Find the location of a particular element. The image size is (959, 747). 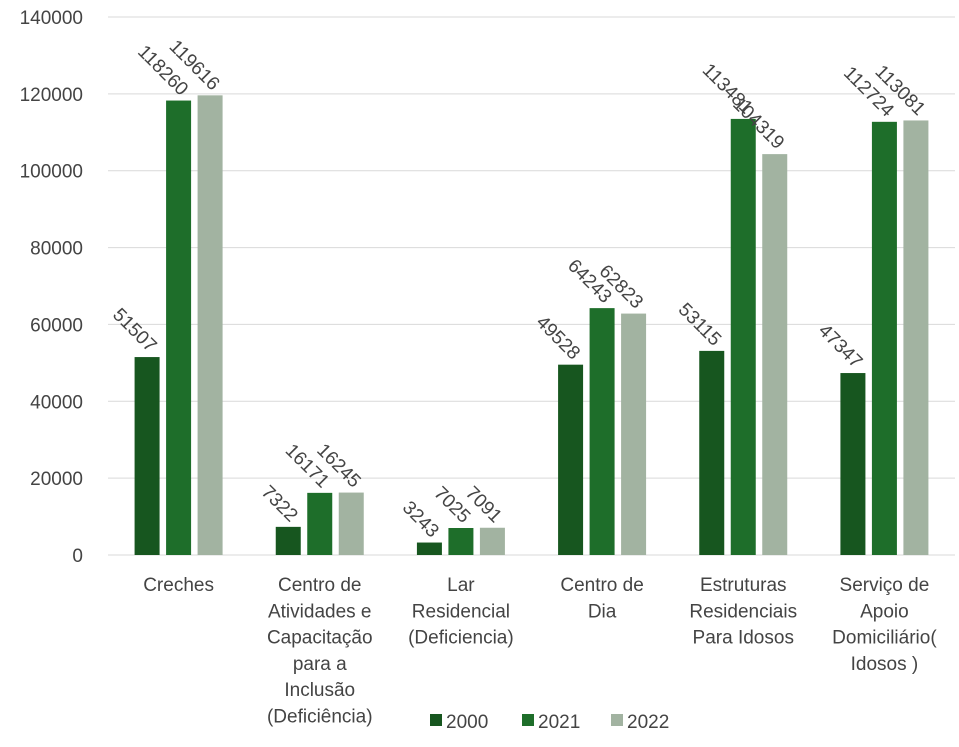

category-label-line: Capacitação is located at coordinates (320, 638).